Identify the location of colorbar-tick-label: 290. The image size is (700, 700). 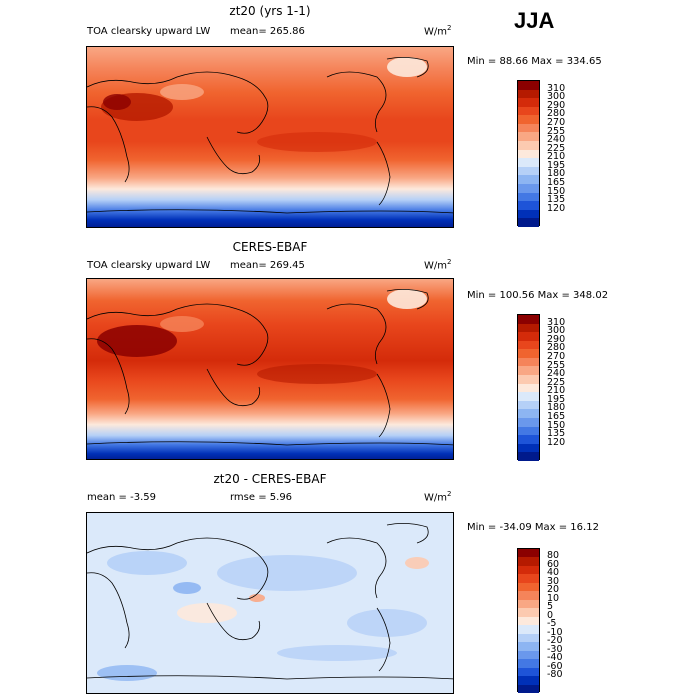
(556, 339).